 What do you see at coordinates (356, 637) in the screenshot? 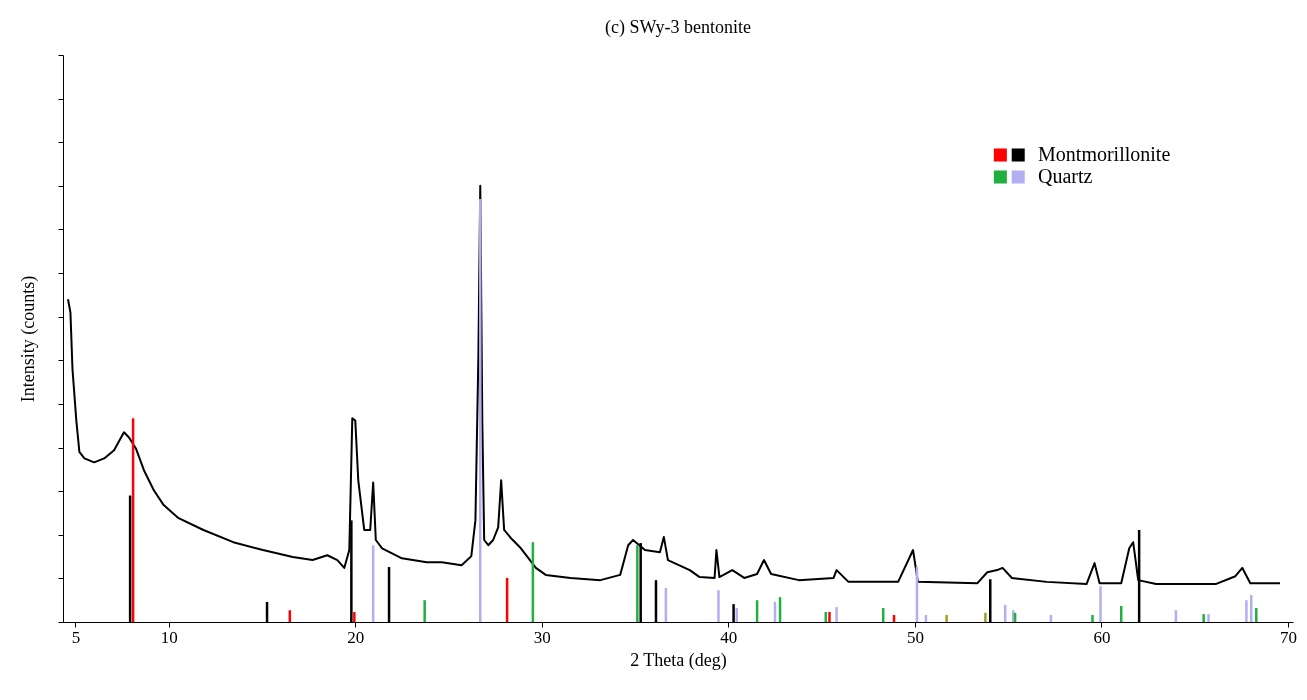
I see `x-tick-label: 20` at bounding box center [356, 637].